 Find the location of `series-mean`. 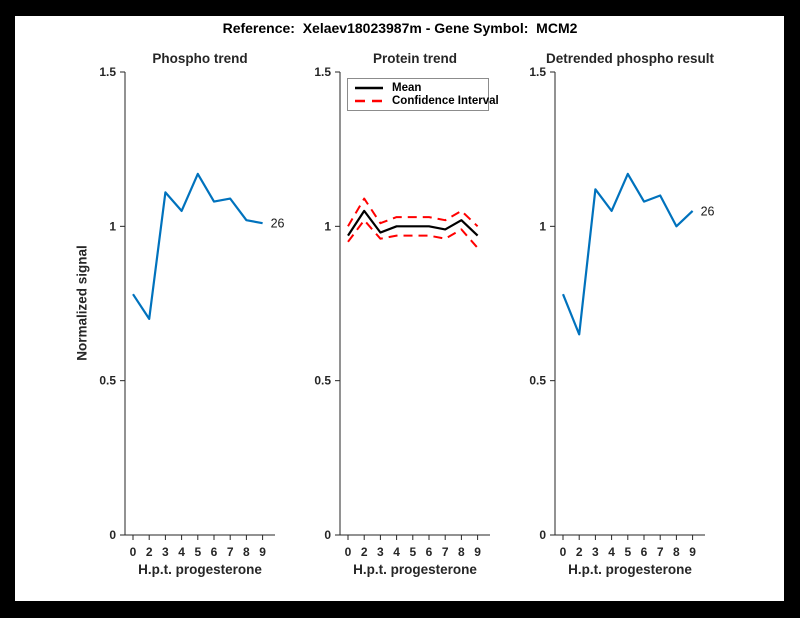

series-mean is located at coordinates (413, 223).